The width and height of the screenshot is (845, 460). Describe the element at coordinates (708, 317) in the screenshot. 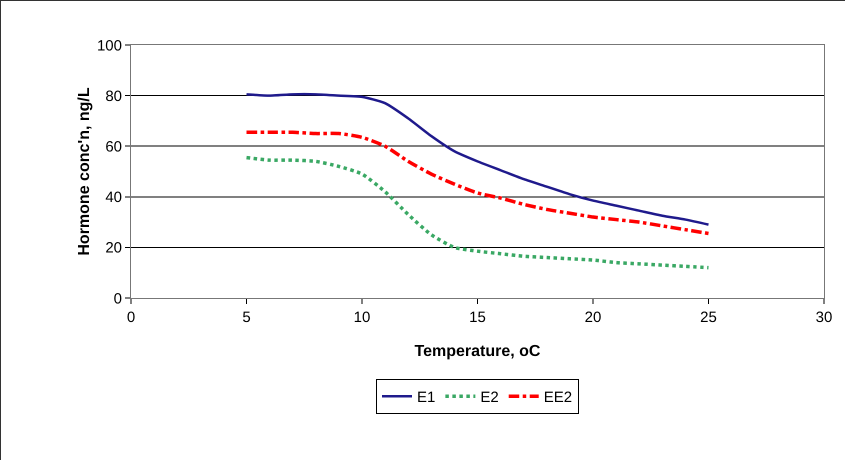

I see `x-tick-label: 25` at that location.